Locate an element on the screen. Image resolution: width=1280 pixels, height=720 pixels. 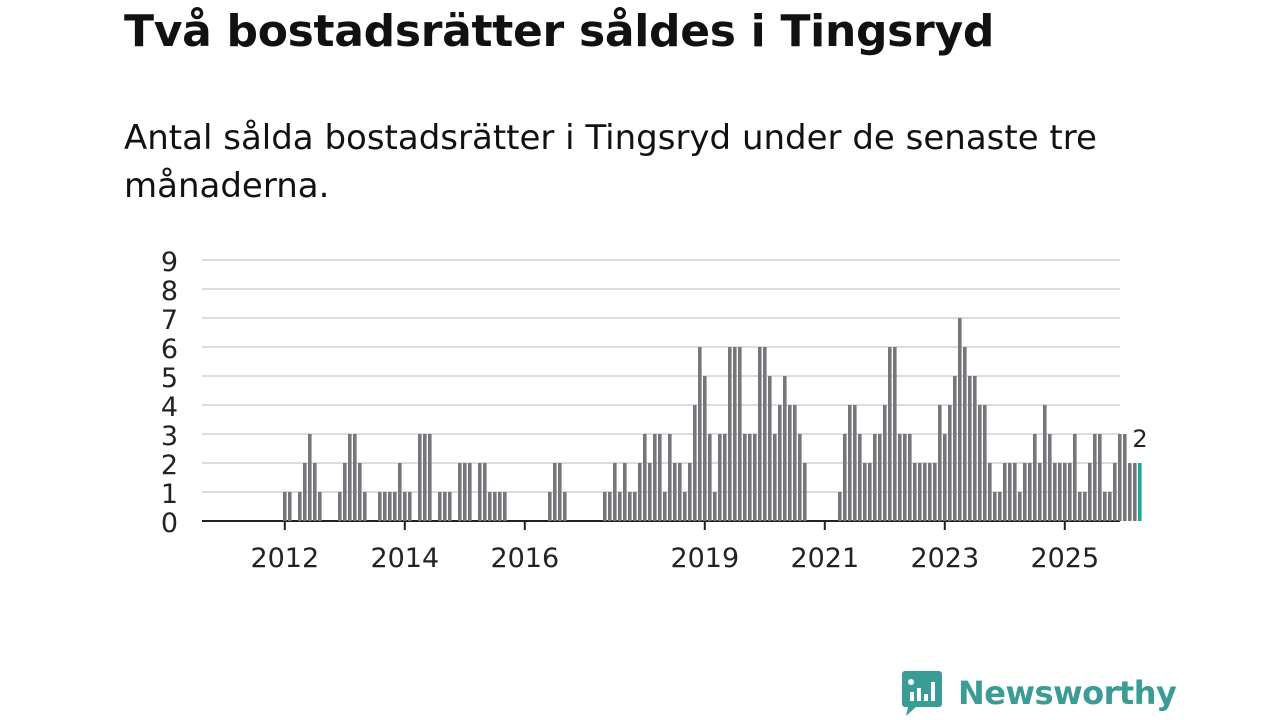
newsworthy-logo-icon is located at coordinates (922, 693).